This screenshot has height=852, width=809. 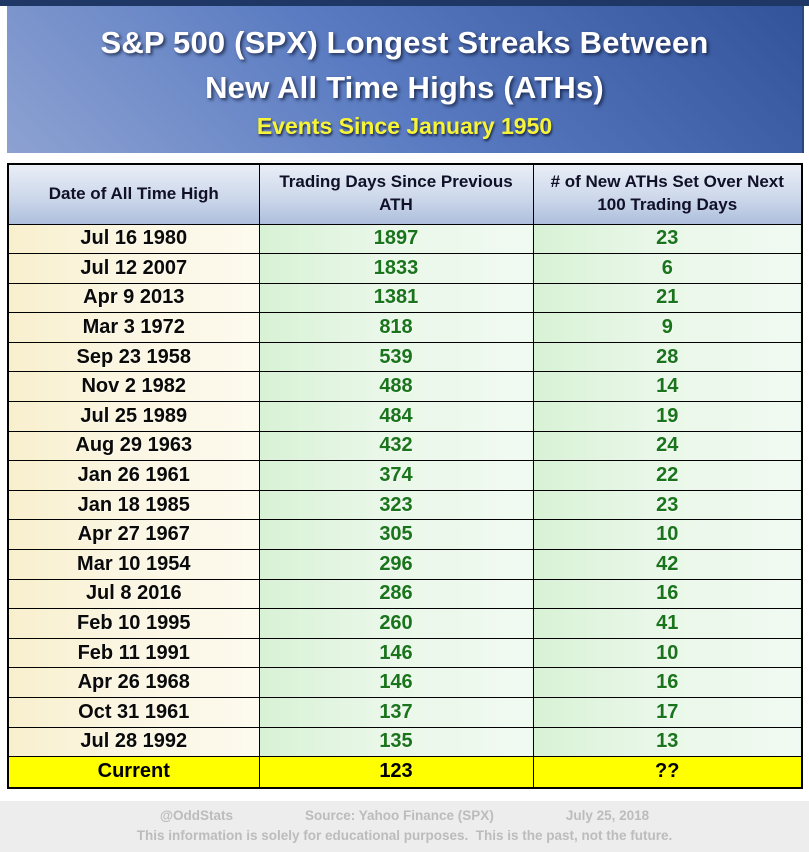 I want to click on current-days-cell: 123, so click(x=396, y=772).